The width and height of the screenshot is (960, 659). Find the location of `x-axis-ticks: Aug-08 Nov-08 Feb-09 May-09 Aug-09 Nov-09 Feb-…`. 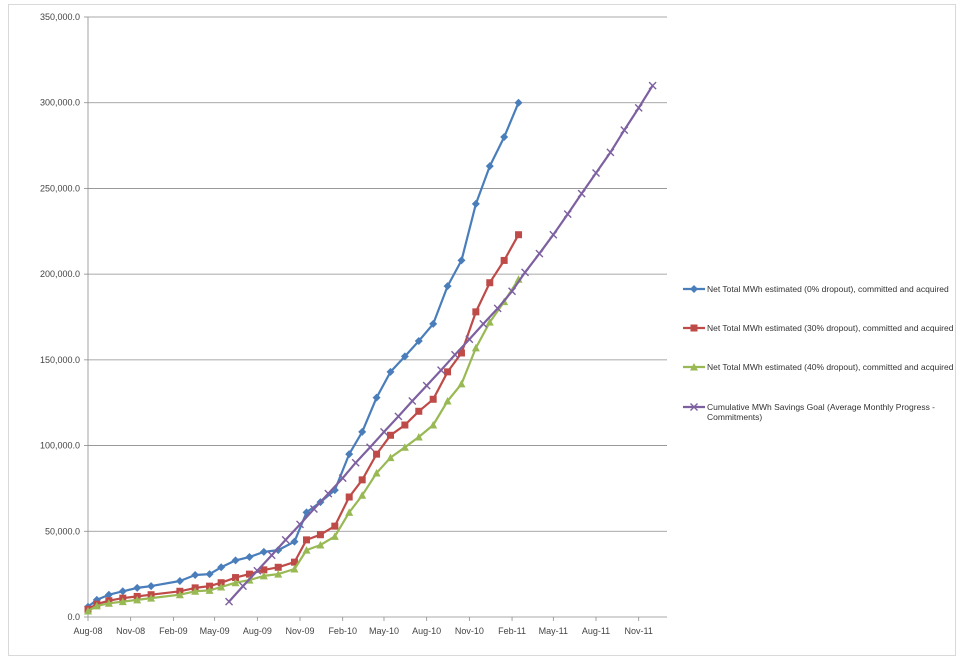

x-axis-ticks: Aug-08 Nov-08 Feb-09 May-09 Aug-09 Nov-09 Feb-… is located at coordinates (363, 626).